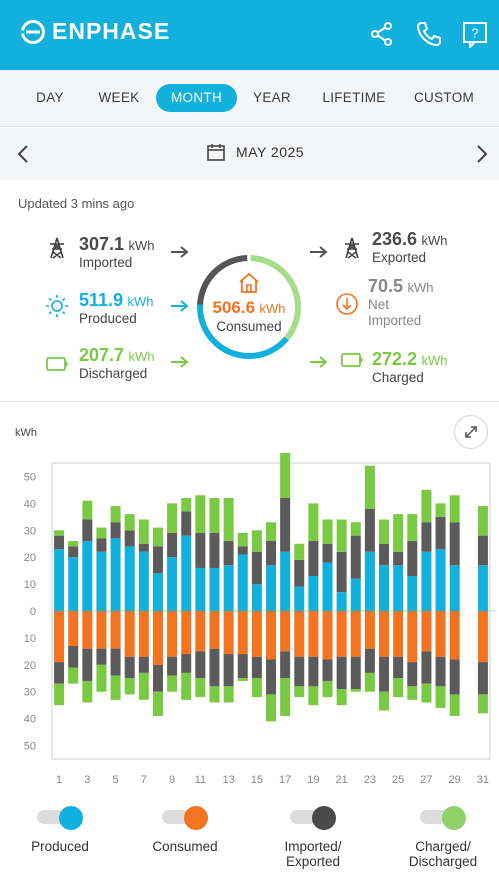 The width and height of the screenshot is (499, 889). I want to click on produced-toggle, so click(60, 817).